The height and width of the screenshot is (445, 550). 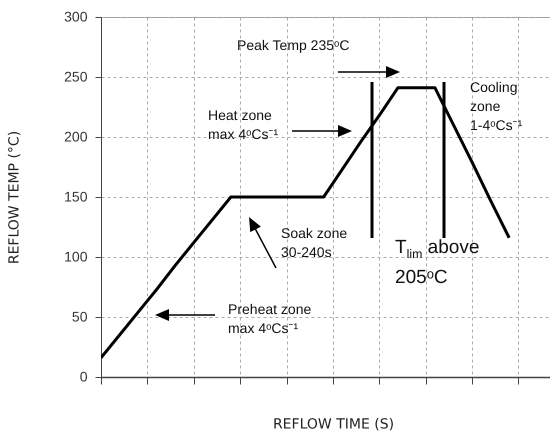 What do you see at coordinates (76, 196) in the screenshot?
I see `y-tick-label: 150` at bounding box center [76, 196].